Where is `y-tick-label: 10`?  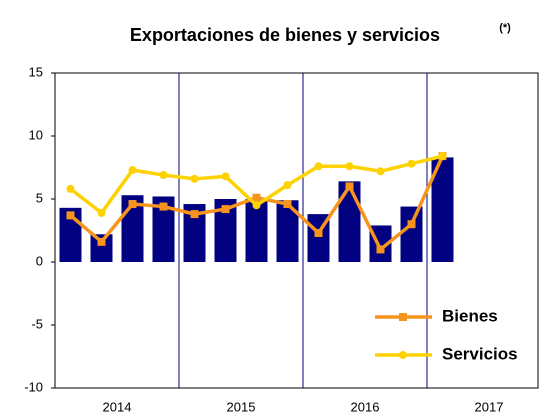
y-tick-label: 10 is located at coordinates (36, 134).